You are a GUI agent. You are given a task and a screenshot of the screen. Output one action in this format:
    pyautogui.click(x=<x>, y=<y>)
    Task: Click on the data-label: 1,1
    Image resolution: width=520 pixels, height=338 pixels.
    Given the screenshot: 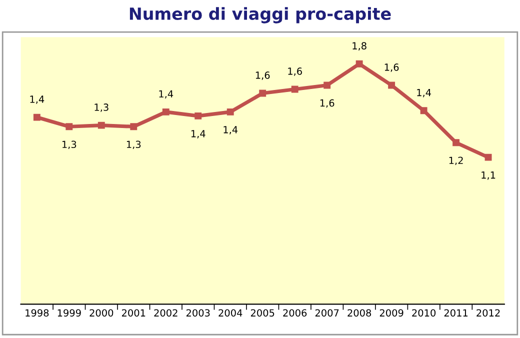 What is the action you would take?
    pyautogui.click(x=489, y=176)
    